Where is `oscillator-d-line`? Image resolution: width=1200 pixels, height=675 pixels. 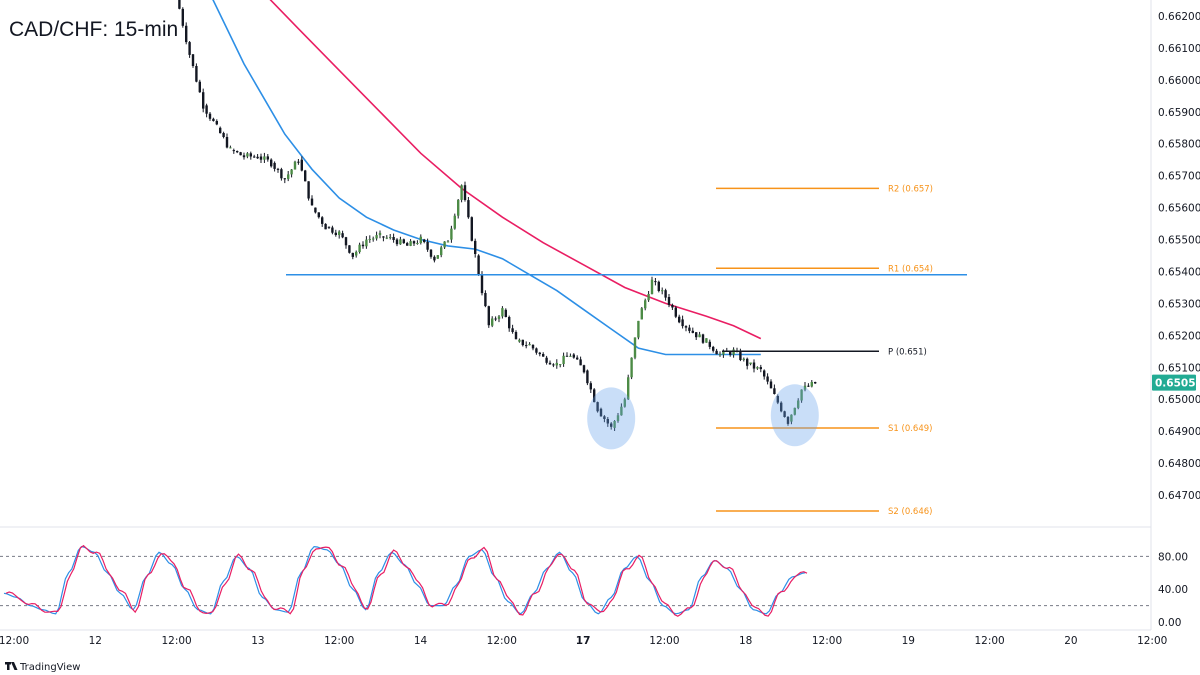
oscillator-d-line is located at coordinates (406, 580).